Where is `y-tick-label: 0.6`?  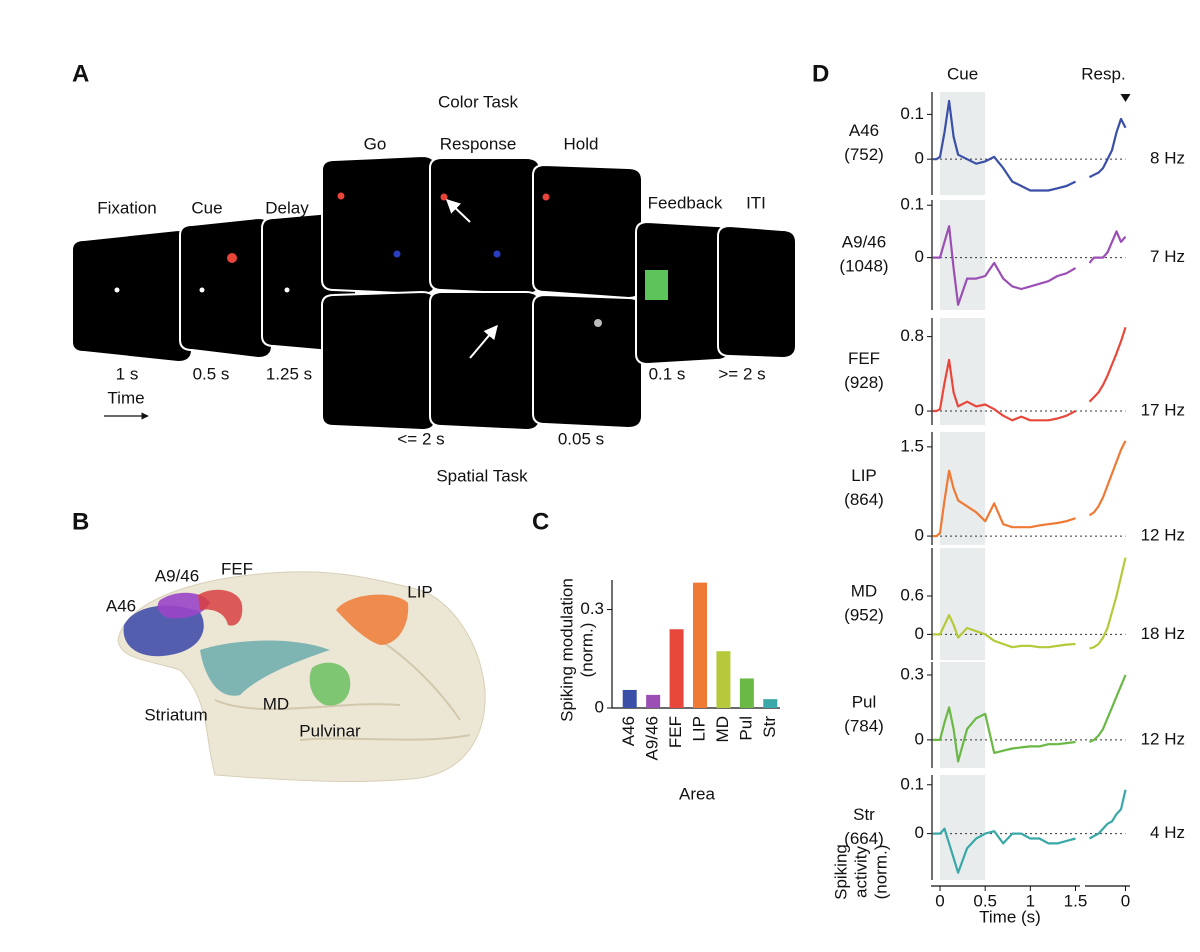 y-tick-label: 0.6 is located at coordinates (912, 594).